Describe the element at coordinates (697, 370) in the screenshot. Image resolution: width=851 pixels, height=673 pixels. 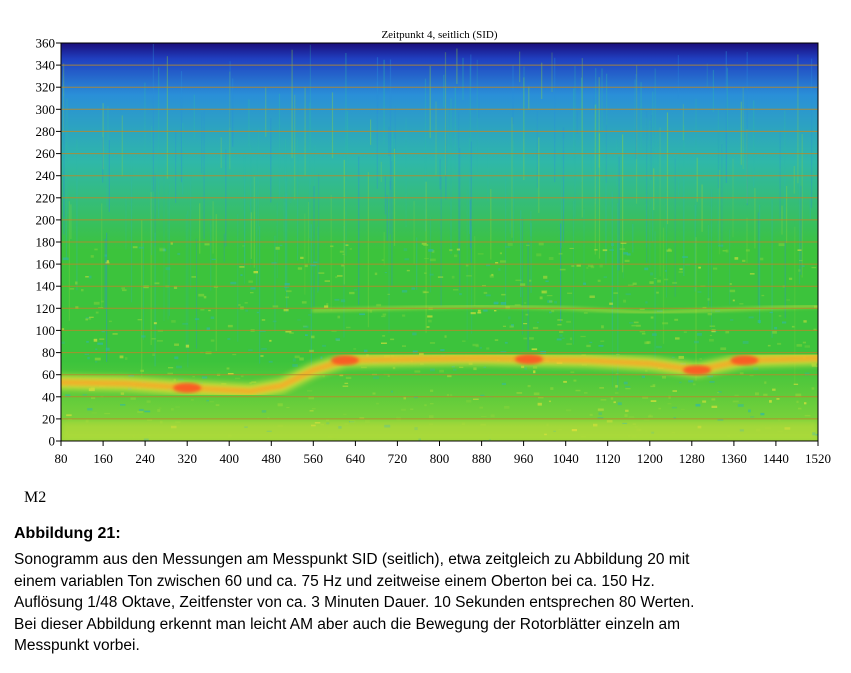
I see `tonal-hotspot` at that location.